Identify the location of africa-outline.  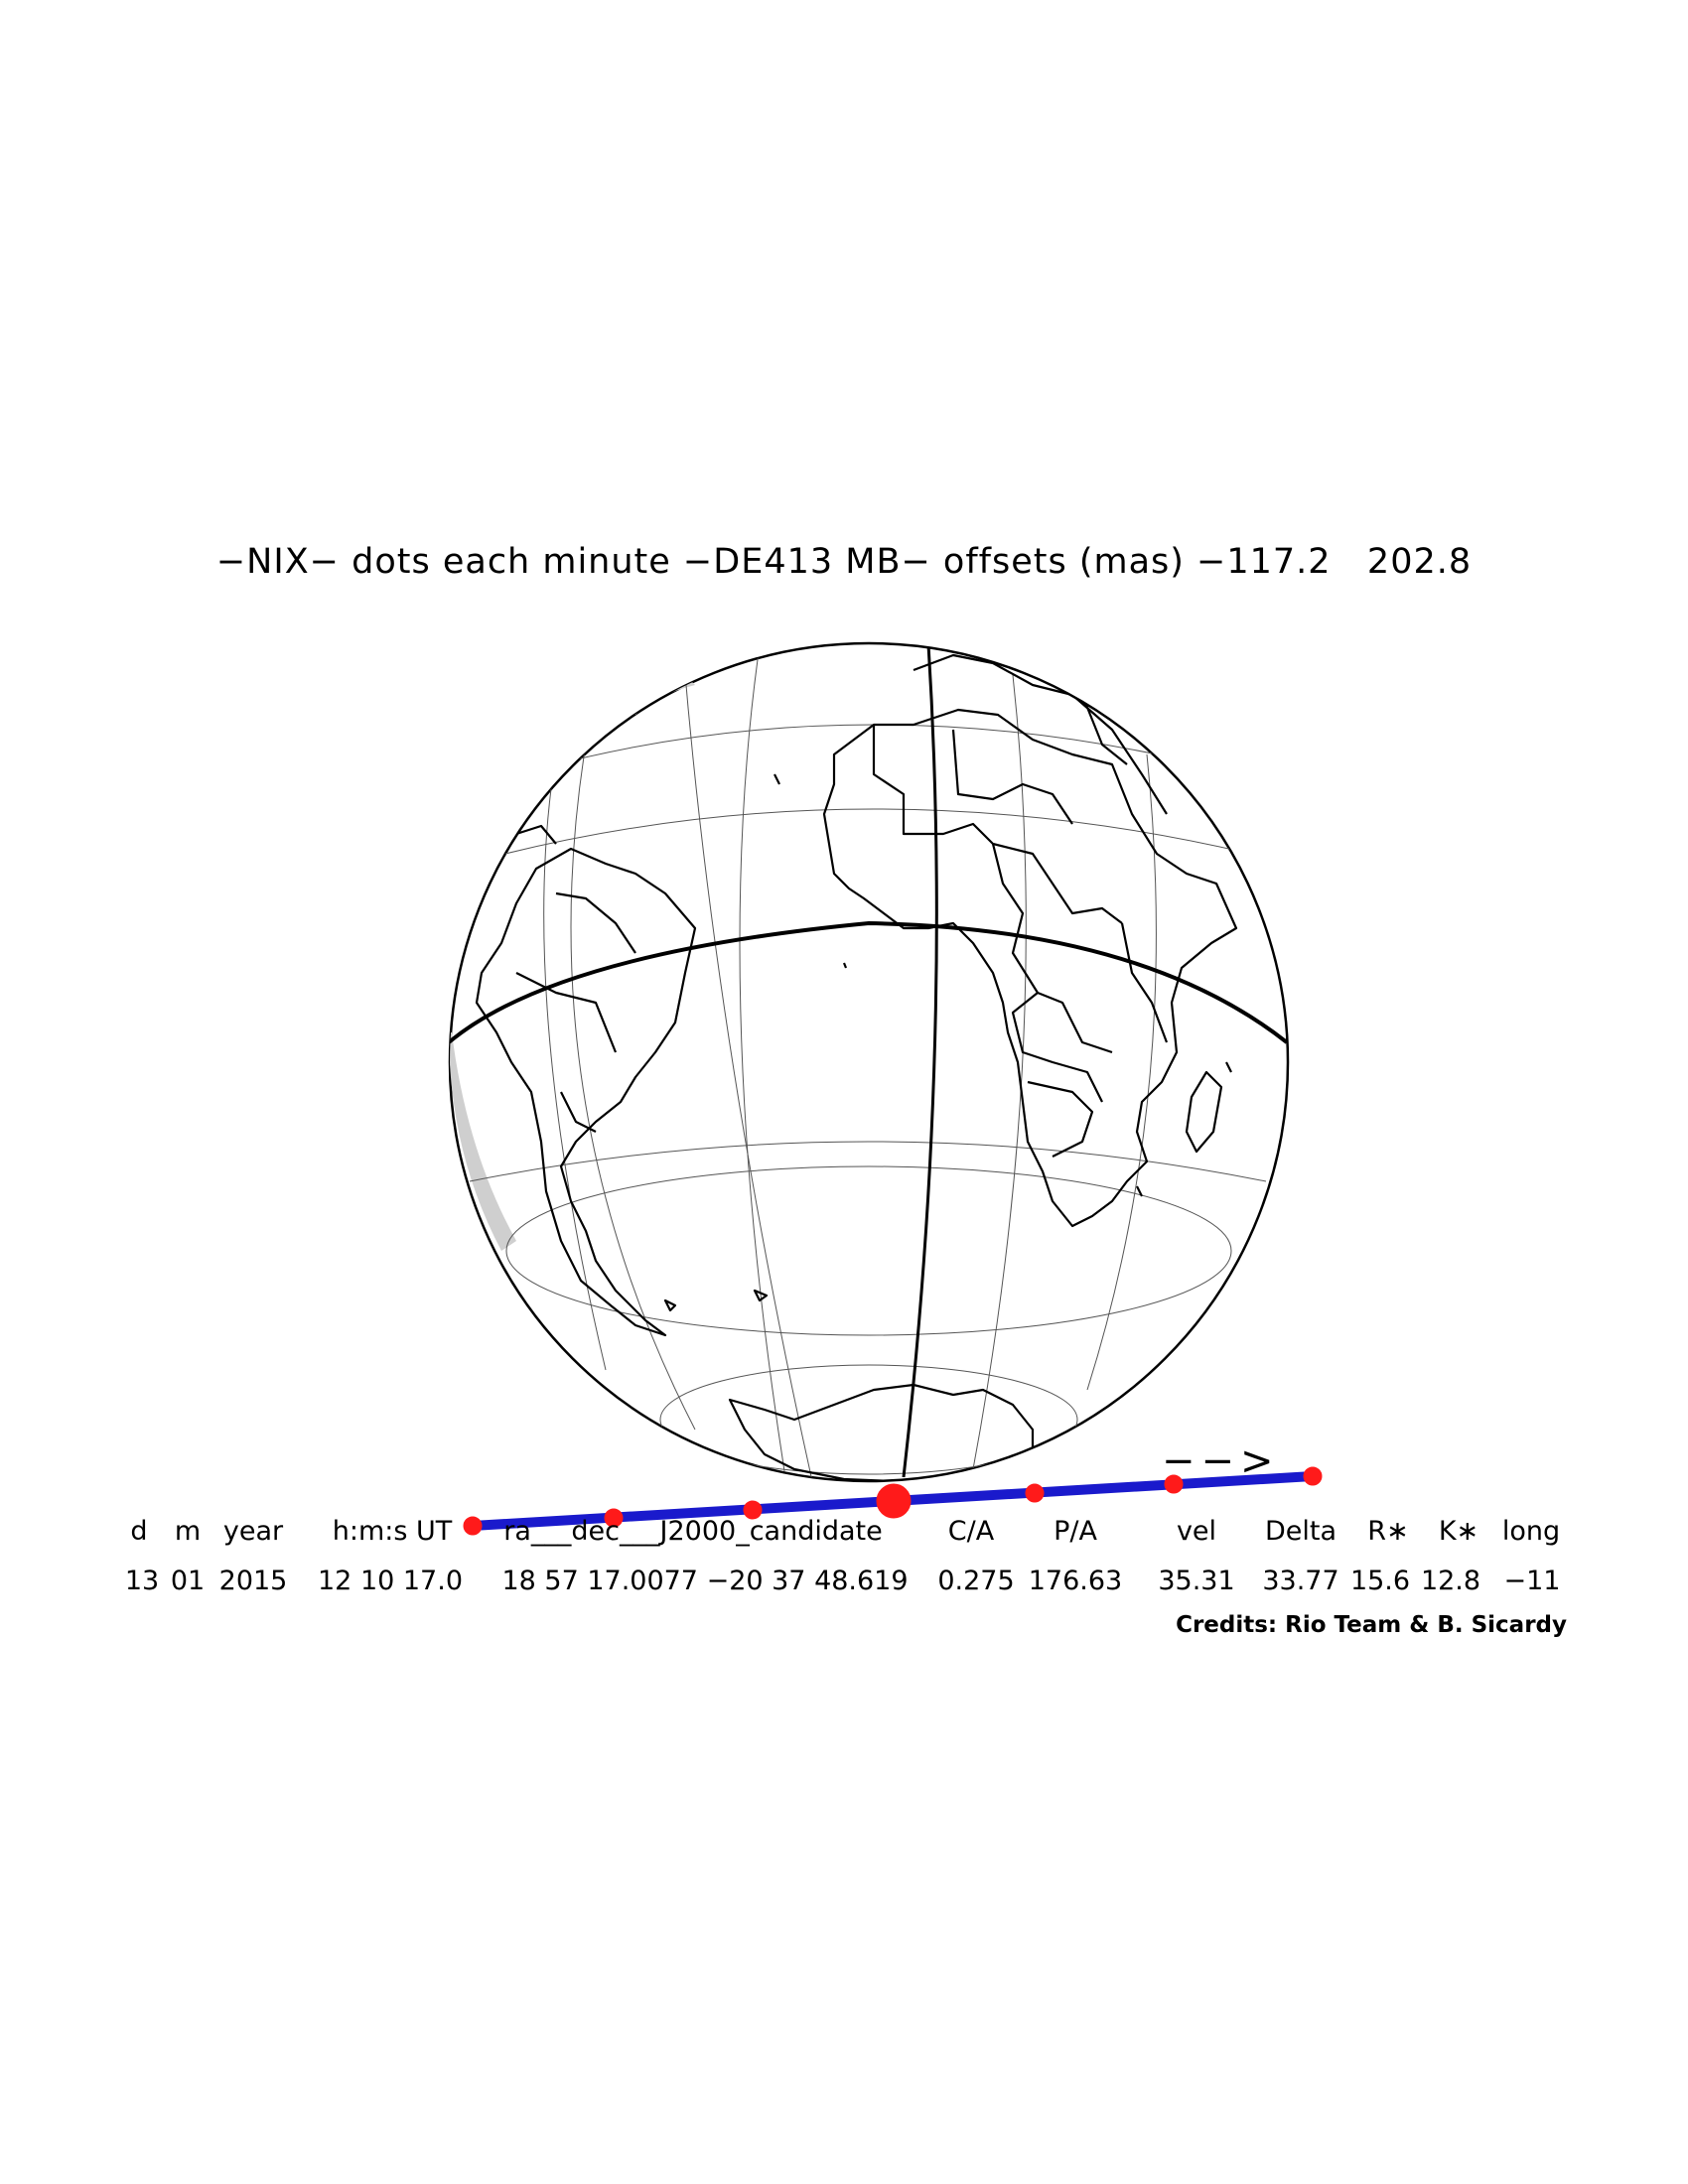
(1030, 968).